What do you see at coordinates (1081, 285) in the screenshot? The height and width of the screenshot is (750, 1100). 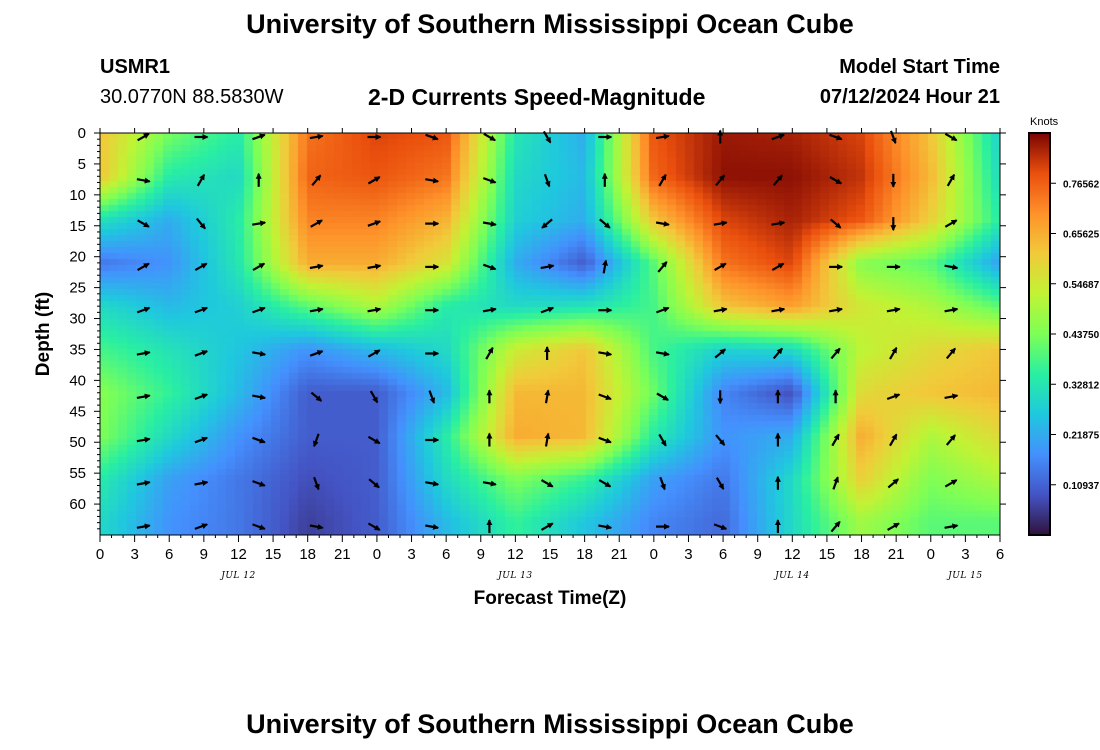 I see `colorbar-tick-label: 0.54687` at bounding box center [1081, 285].